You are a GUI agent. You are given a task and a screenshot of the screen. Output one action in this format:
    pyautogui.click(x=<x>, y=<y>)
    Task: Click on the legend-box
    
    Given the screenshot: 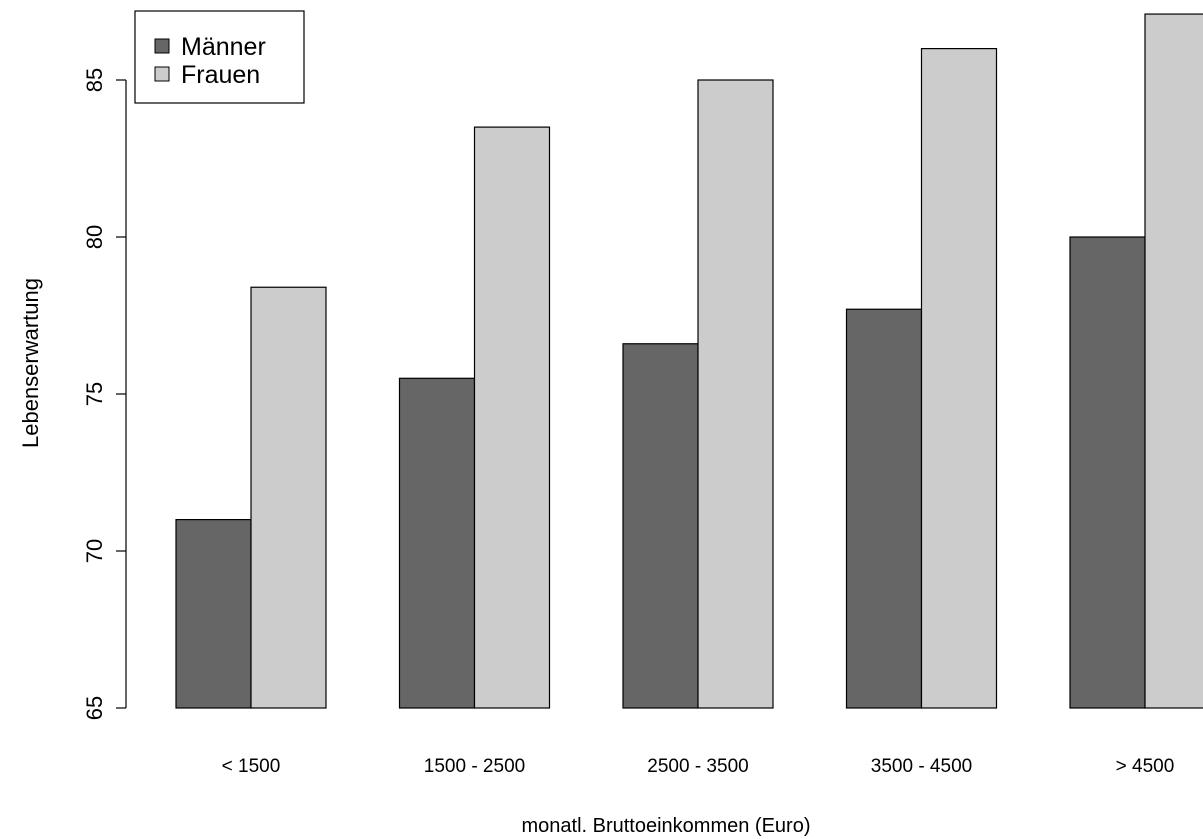 What is the action you would take?
    pyautogui.click(x=219, y=57)
    